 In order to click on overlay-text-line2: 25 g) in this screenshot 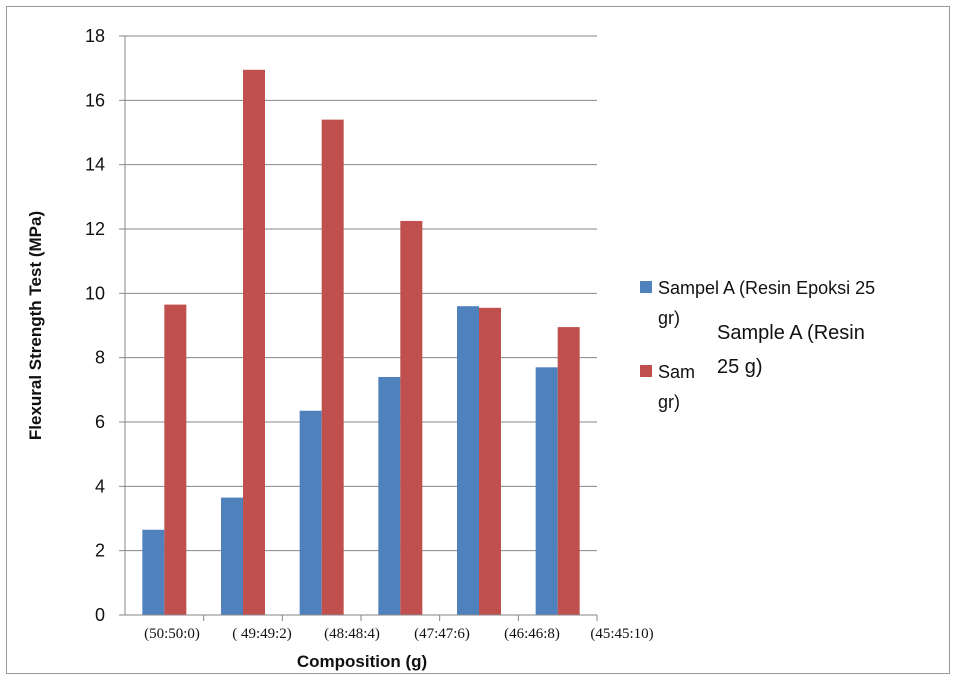, I will do `click(740, 367)`.